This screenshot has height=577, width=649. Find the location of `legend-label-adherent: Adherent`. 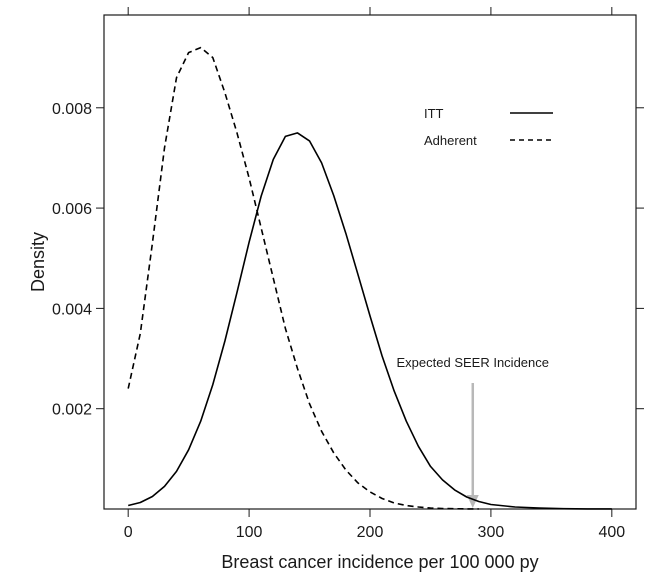

legend-label-adherent: Adherent is located at coordinates (450, 140).